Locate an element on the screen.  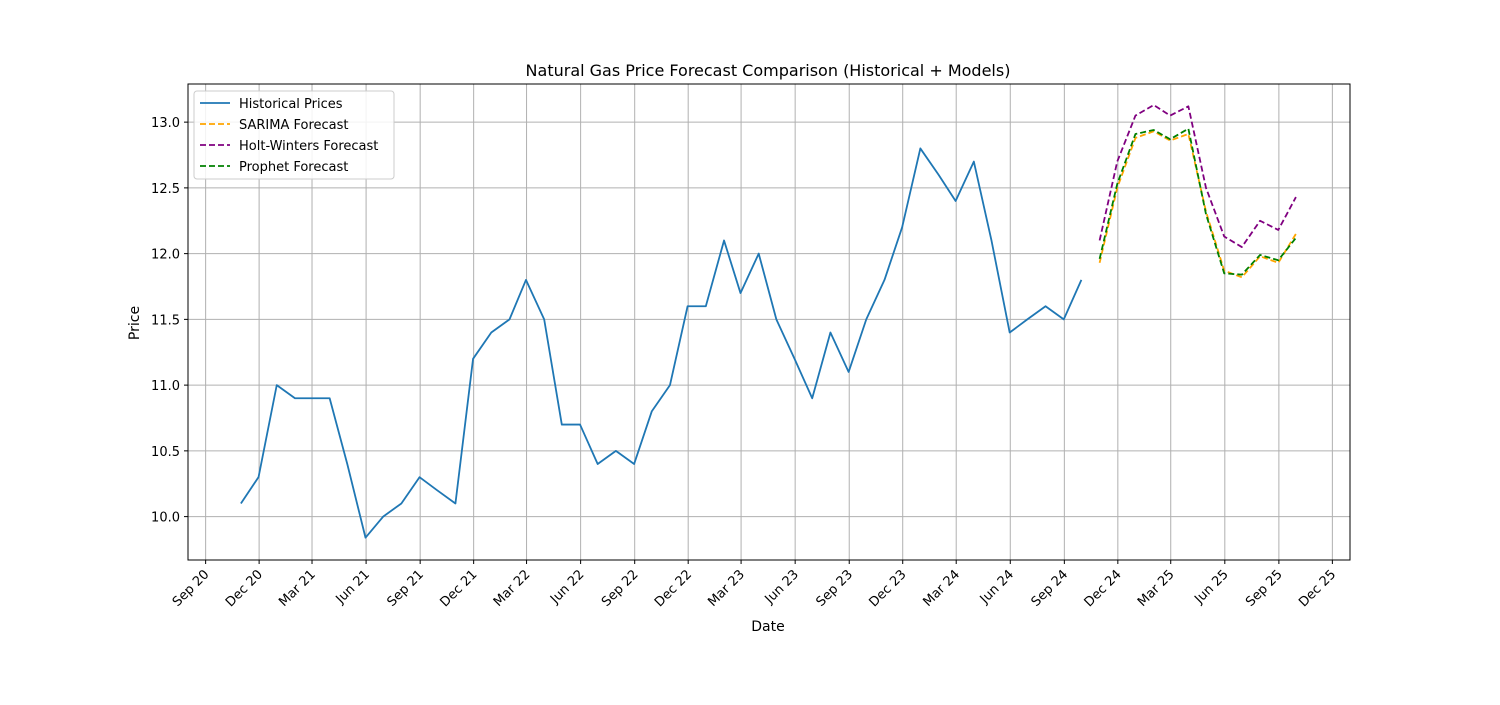
y-tick-label: 12.5 is located at coordinates (165, 189).